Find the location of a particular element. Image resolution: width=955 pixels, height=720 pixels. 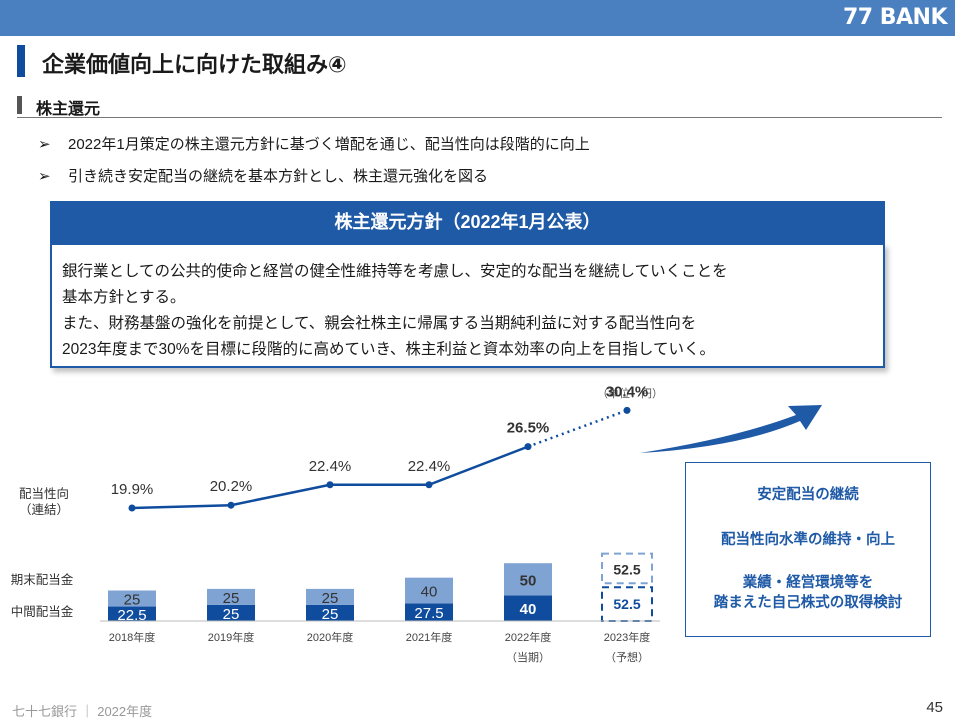

bullet-item: ➢ 2022年1月策定の株主還元方針に基づく増配を通じ、配当性向は段階的に向上 is located at coordinates (314, 143).